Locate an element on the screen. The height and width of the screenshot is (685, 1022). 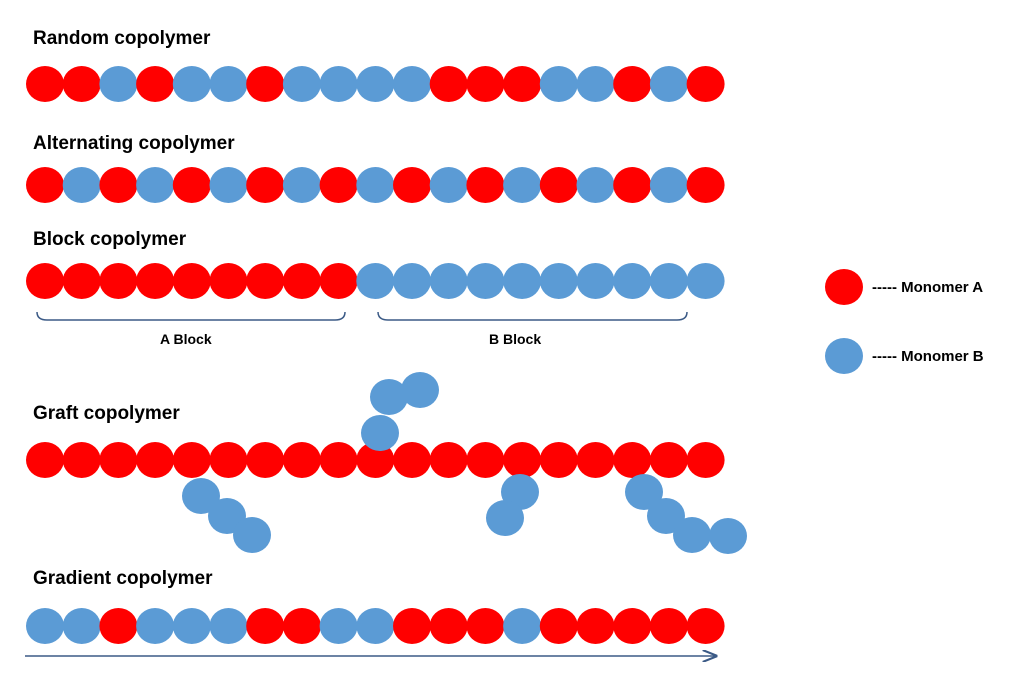
legend-monomer-b-marker is located at coordinates (844, 356).